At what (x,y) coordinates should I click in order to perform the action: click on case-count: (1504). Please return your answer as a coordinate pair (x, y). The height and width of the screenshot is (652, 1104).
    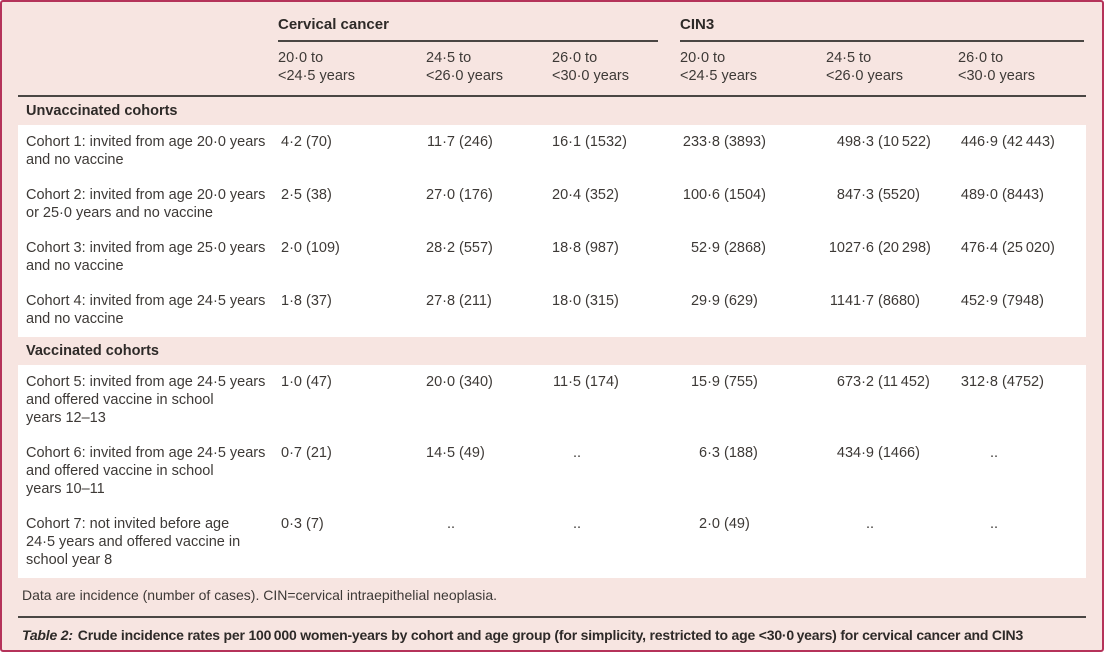
    Looking at the image, I should click on (745, 195).